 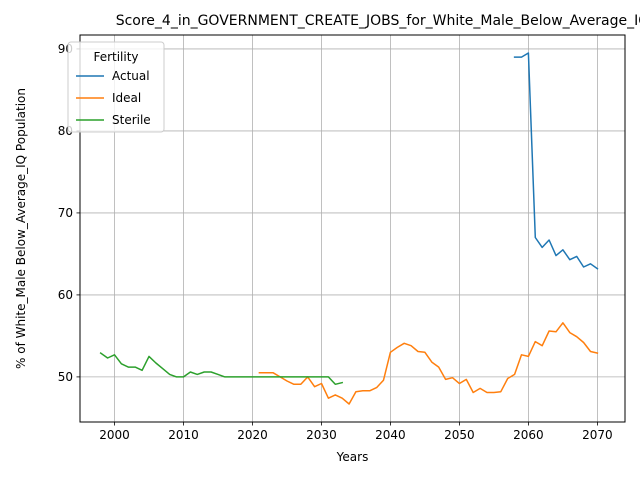 What do you see at coordinates (115, 57) in the screenshot?
I see `legend-title: Fertility` at bounding box center [115, 57].